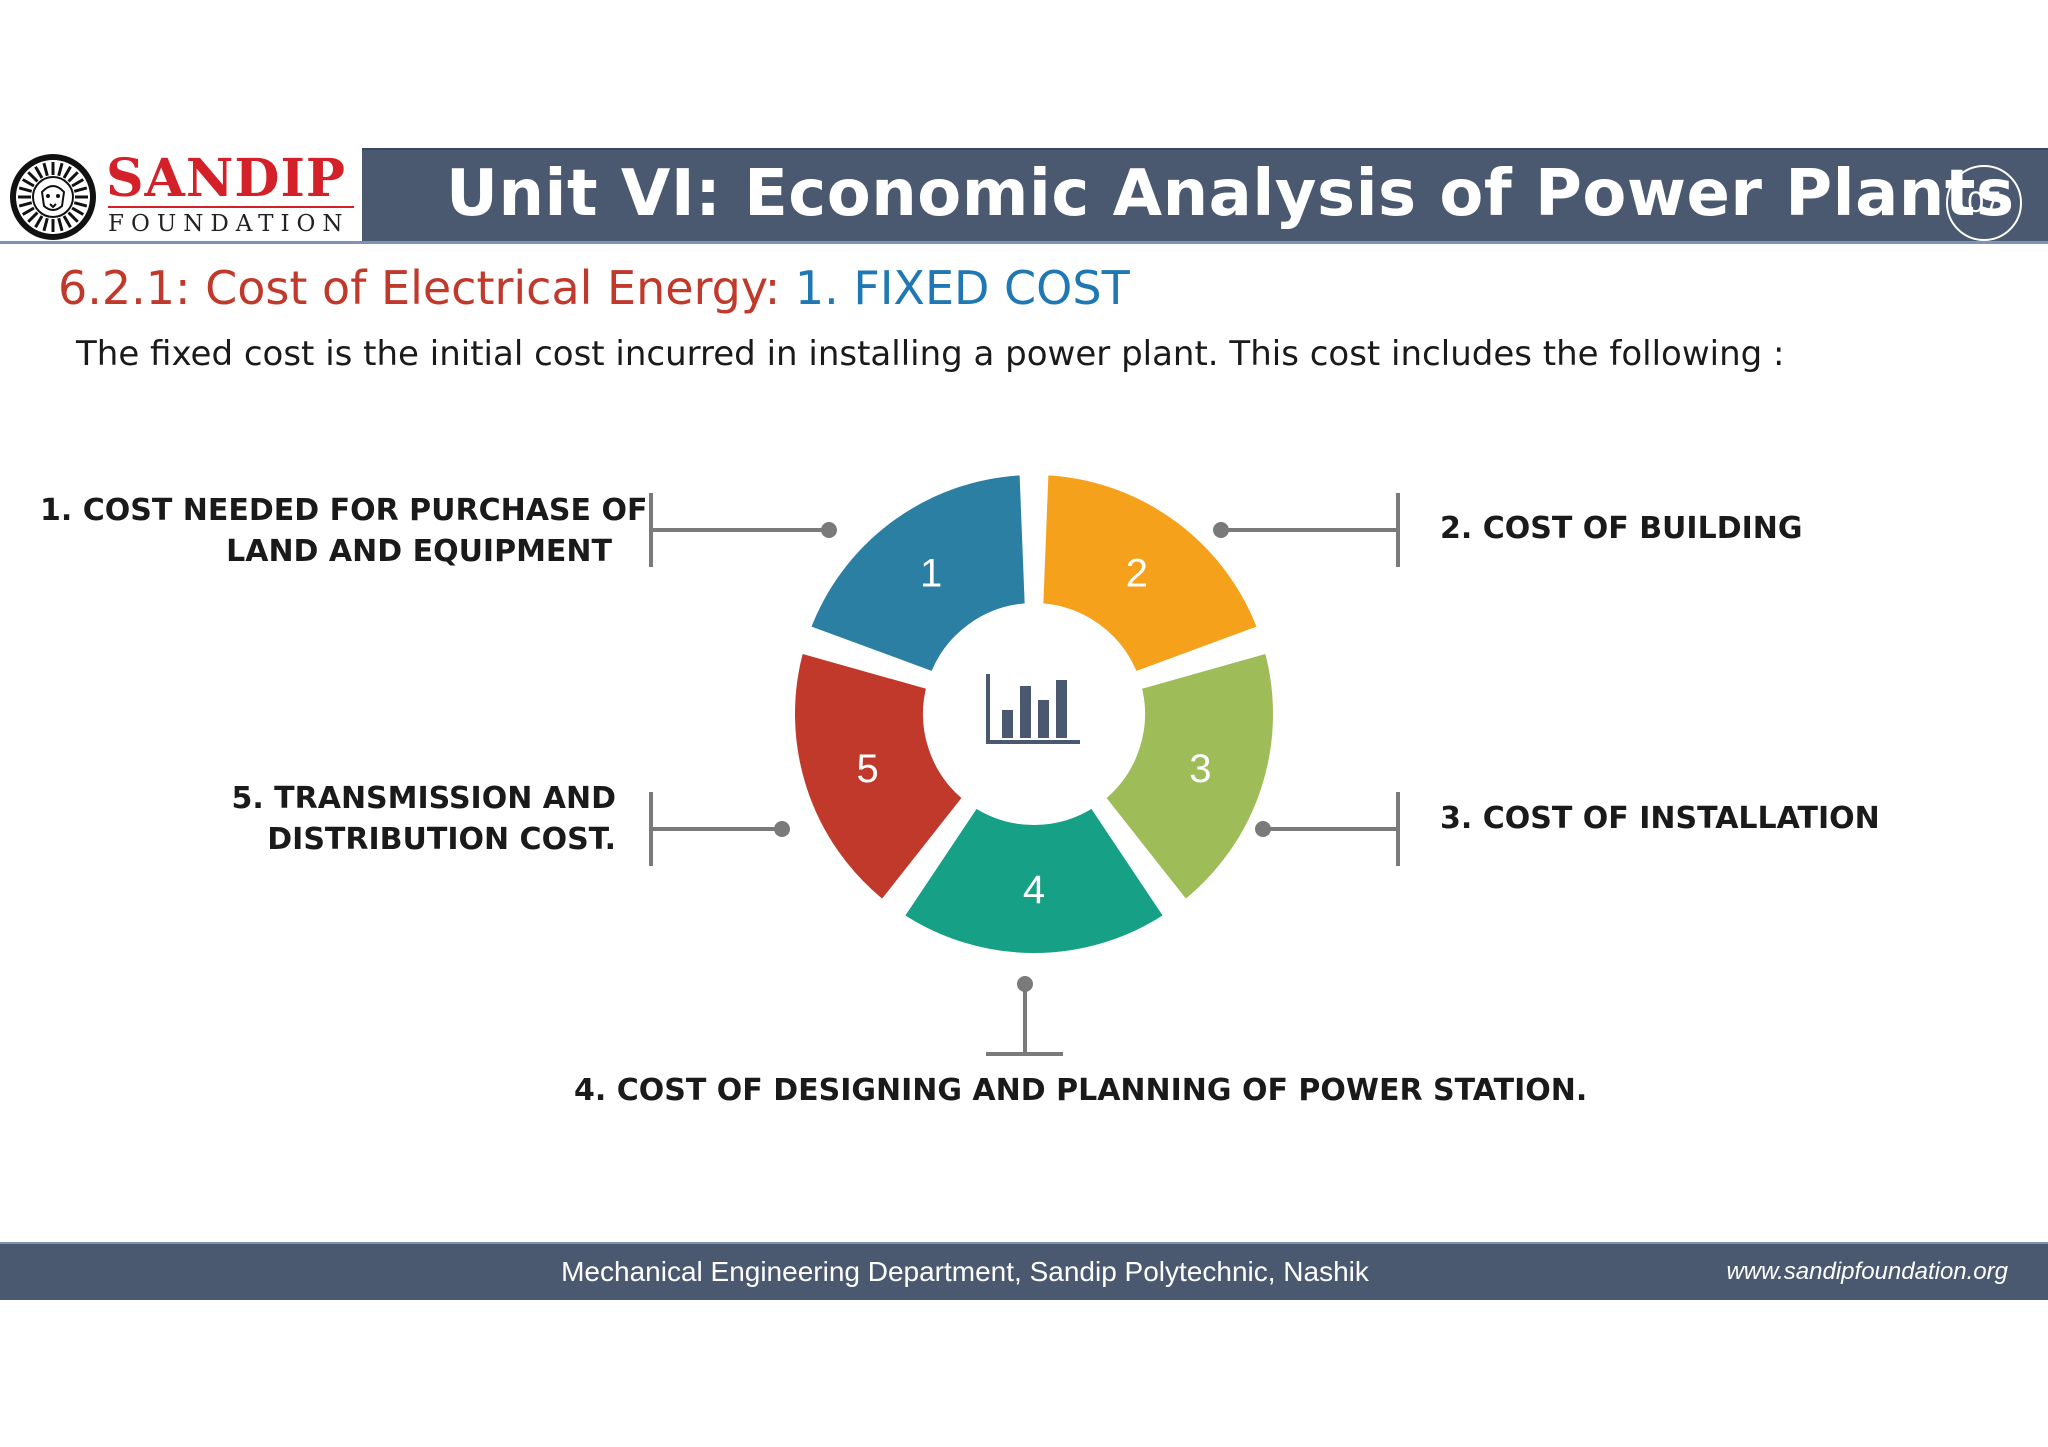  Describe the element at coordinates (226, 178) in the screenshot. I see `logo-name: SANDIP` at that location.